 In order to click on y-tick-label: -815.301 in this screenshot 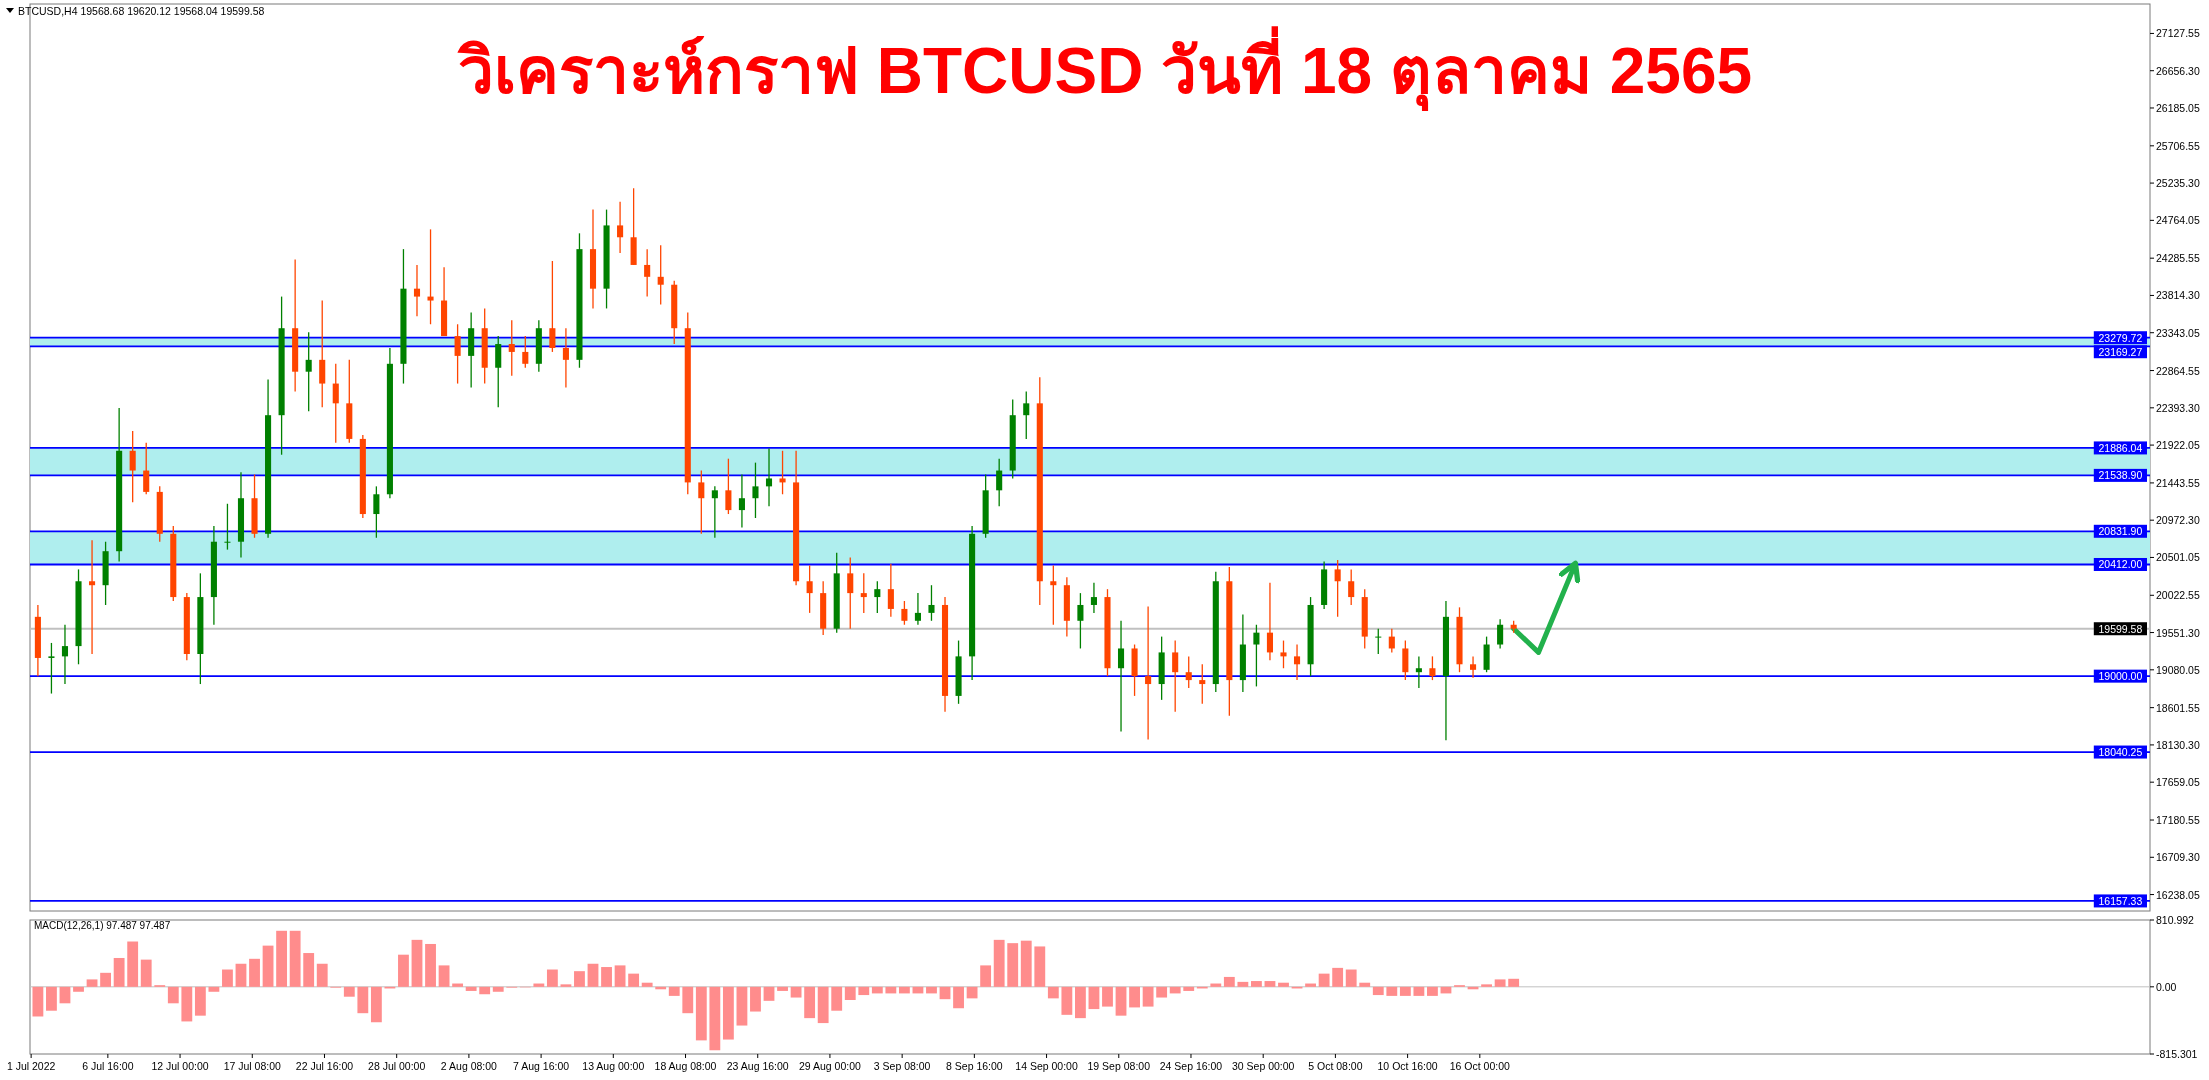, I will do `click(2177, 1054)`.